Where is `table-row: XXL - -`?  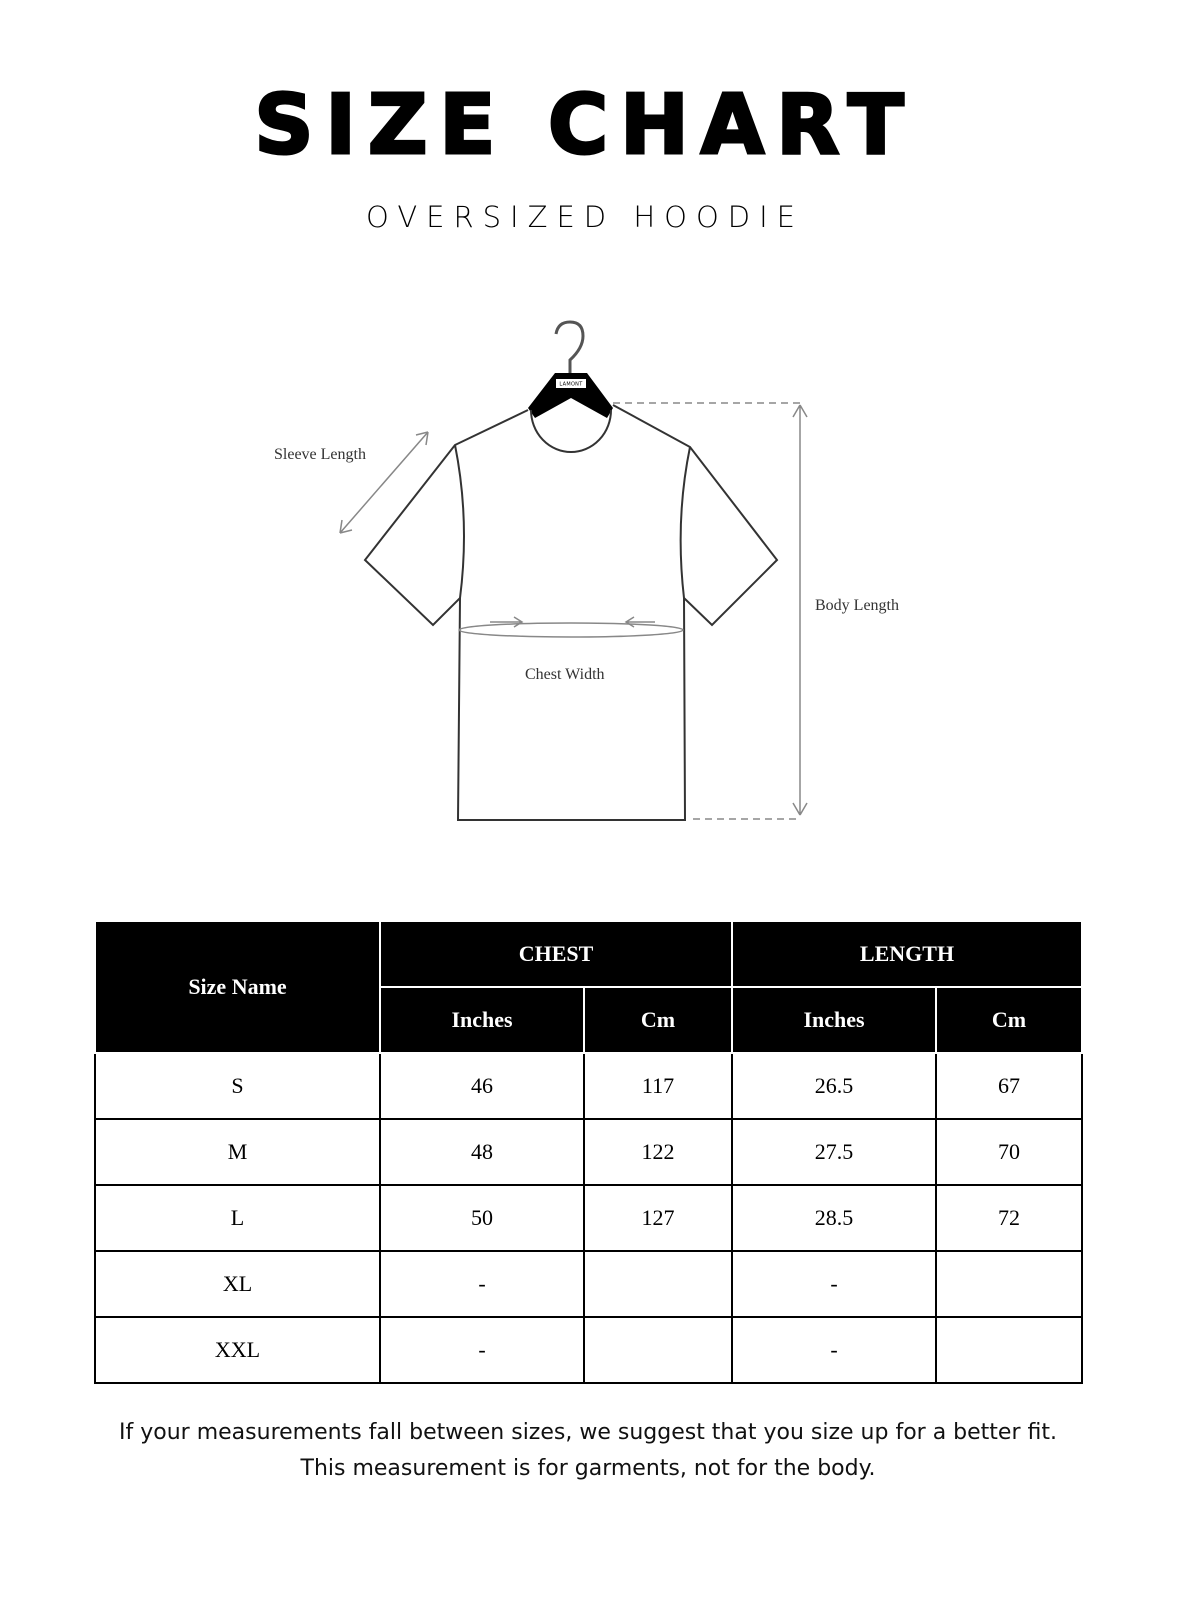 table-row: XXL - - is located at coordinates (588, 1350).